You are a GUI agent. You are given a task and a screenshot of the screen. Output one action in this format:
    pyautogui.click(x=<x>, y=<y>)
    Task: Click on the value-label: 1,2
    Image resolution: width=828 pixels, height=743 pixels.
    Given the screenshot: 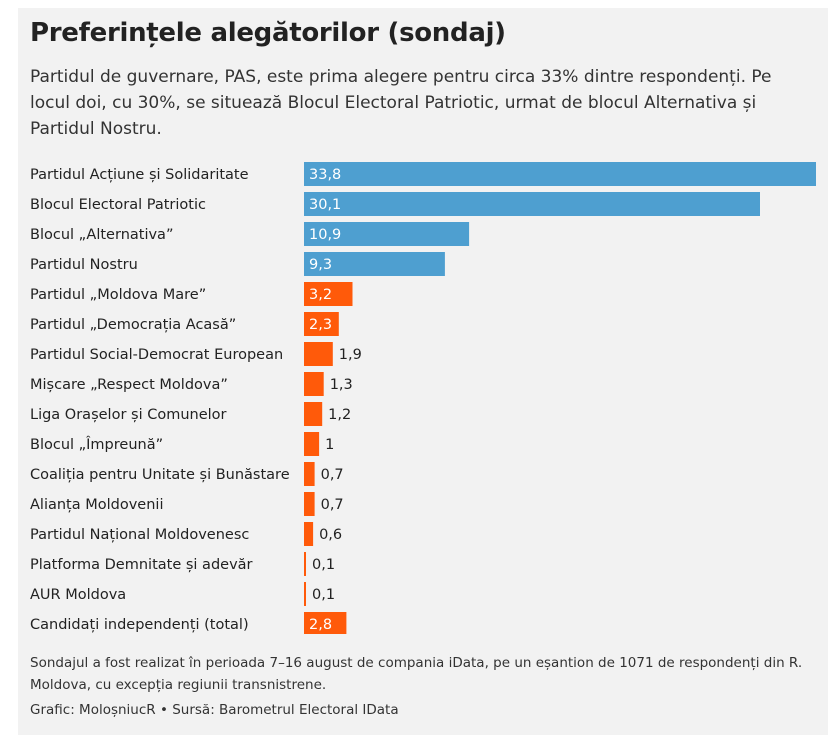 What is the action you would take?
    pyautogui.click(x=339, y=415)
    